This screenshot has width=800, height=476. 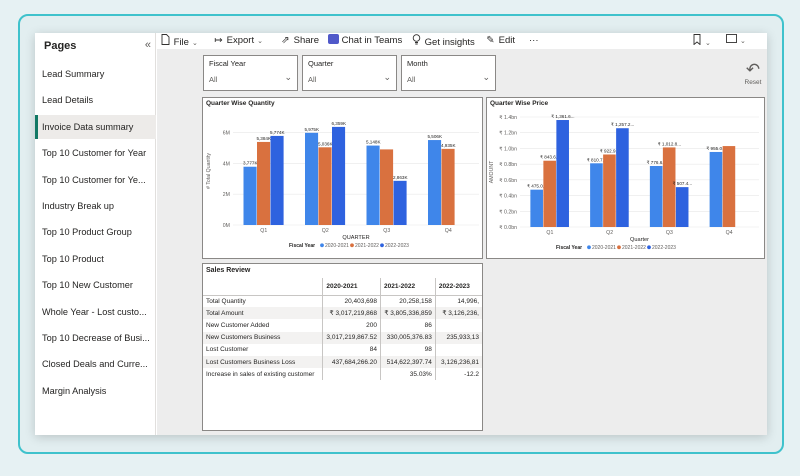 What do you see at coordinates (250, 73) in the screenshot?
I see `filter-fiscal-year: Fiscal Year All ⌄` at bounding box center [250, 73].